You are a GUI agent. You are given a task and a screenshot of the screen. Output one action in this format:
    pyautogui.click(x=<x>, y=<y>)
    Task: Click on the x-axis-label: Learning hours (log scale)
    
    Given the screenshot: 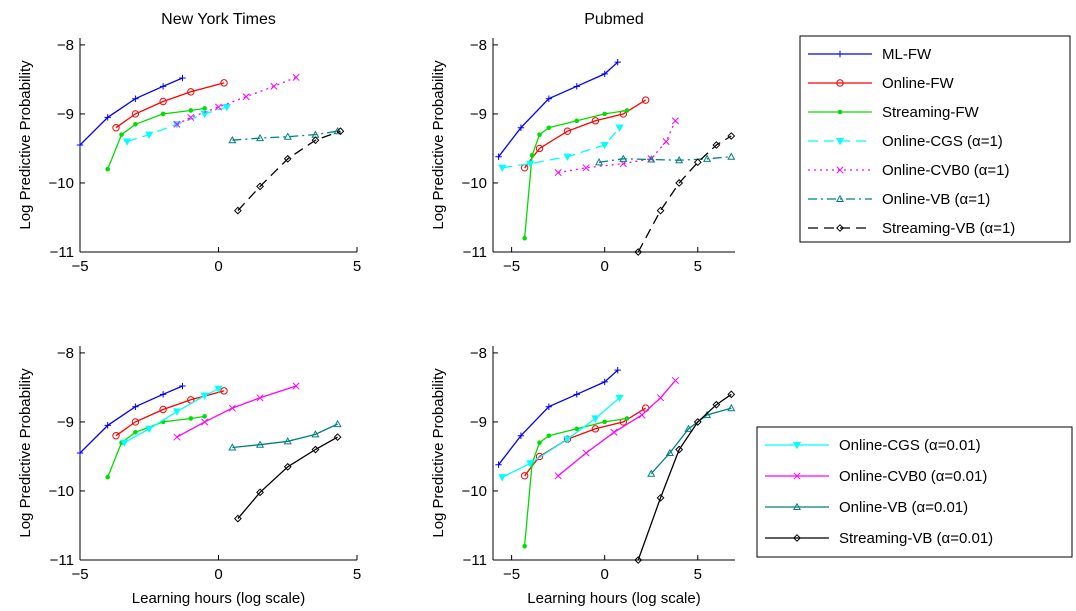 What is the action you would take?
    pyautogui.click(x=613, y=598)
    